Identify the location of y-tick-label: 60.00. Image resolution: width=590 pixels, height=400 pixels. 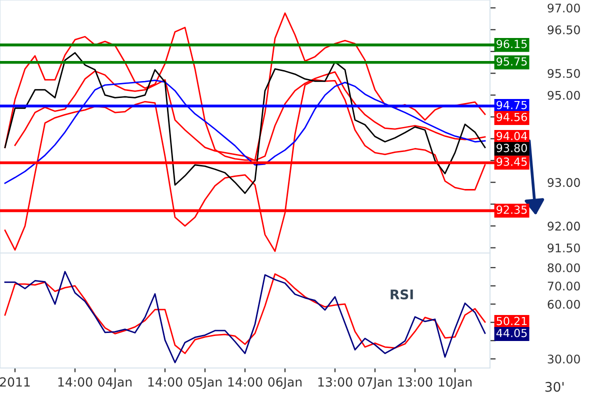
(564, 304).